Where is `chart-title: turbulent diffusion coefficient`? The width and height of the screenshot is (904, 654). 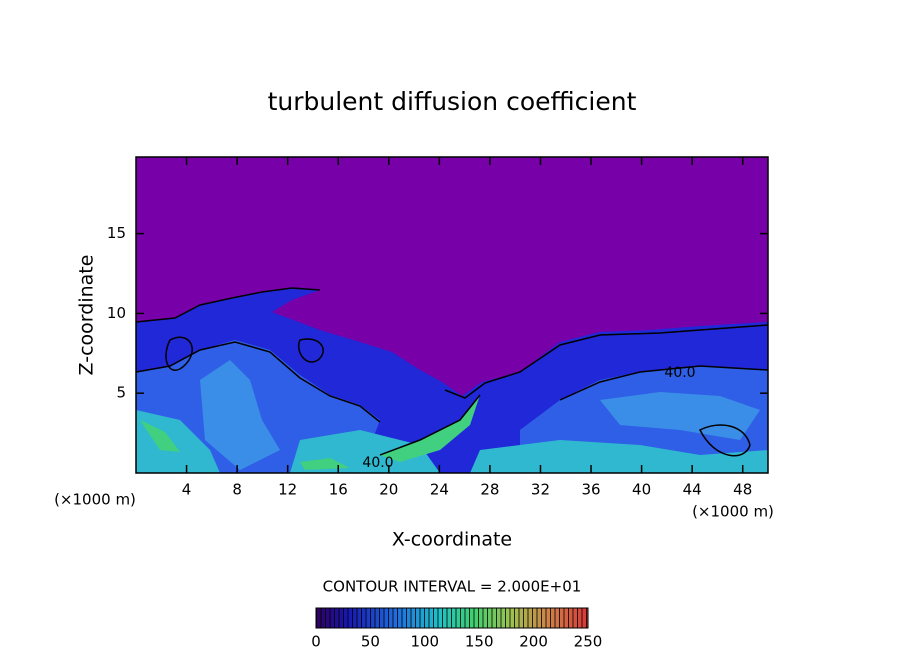 chart-title: turbulent diffusion coefficient is located at coordinates (452, 101).